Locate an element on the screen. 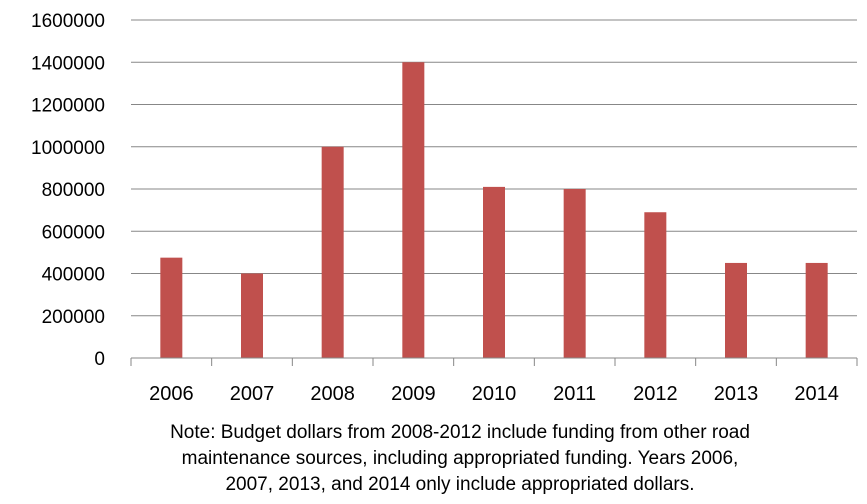 The height and width of the screenshot is (504, 867). y-tick-label: 200000 is located at coordinates (73, 317).